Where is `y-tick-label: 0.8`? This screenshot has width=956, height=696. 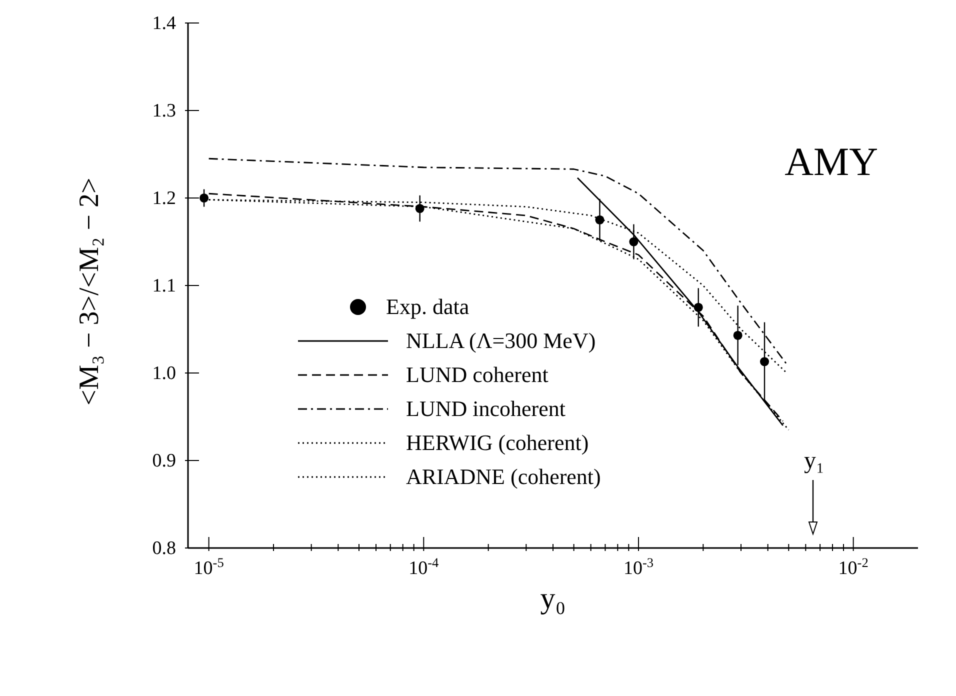
y-tick-label: 0.8 is located at coordinates (164, 548).